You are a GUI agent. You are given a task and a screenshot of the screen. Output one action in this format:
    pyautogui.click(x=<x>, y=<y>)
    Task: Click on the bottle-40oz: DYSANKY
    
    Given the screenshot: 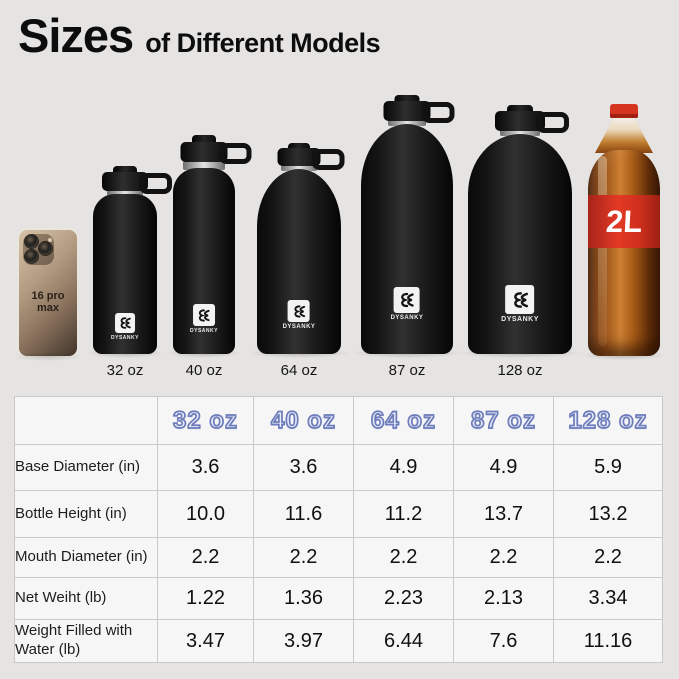 What is the action you would take?
    pyautogui.click(x=209, y=246)
    